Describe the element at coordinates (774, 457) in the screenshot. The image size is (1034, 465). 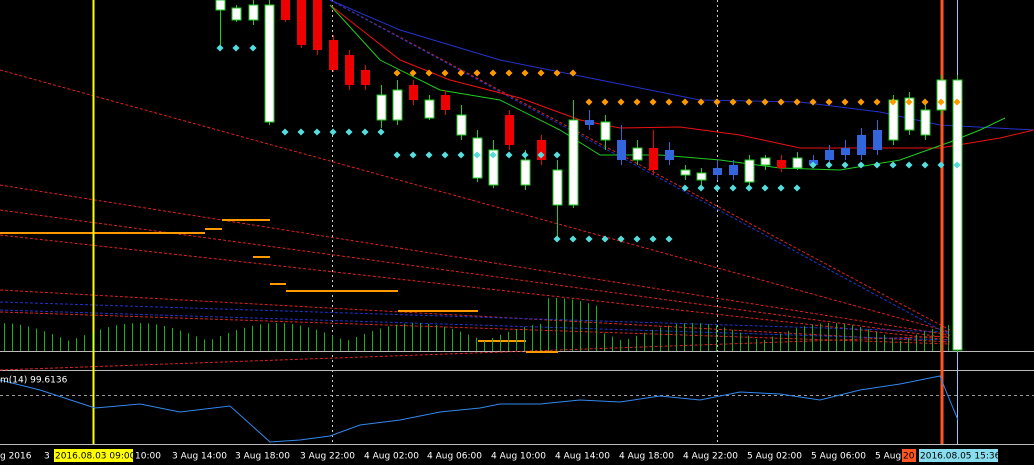
I see `time-label: 5 Aug 02:00` at that location.